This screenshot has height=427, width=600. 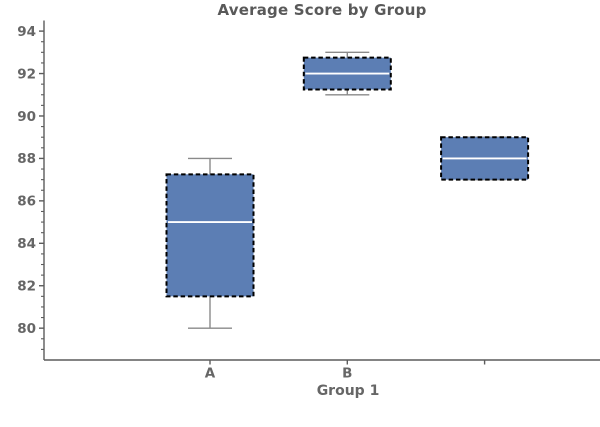 I want to click on x-tick-label: A, so click(x=210, y=374).